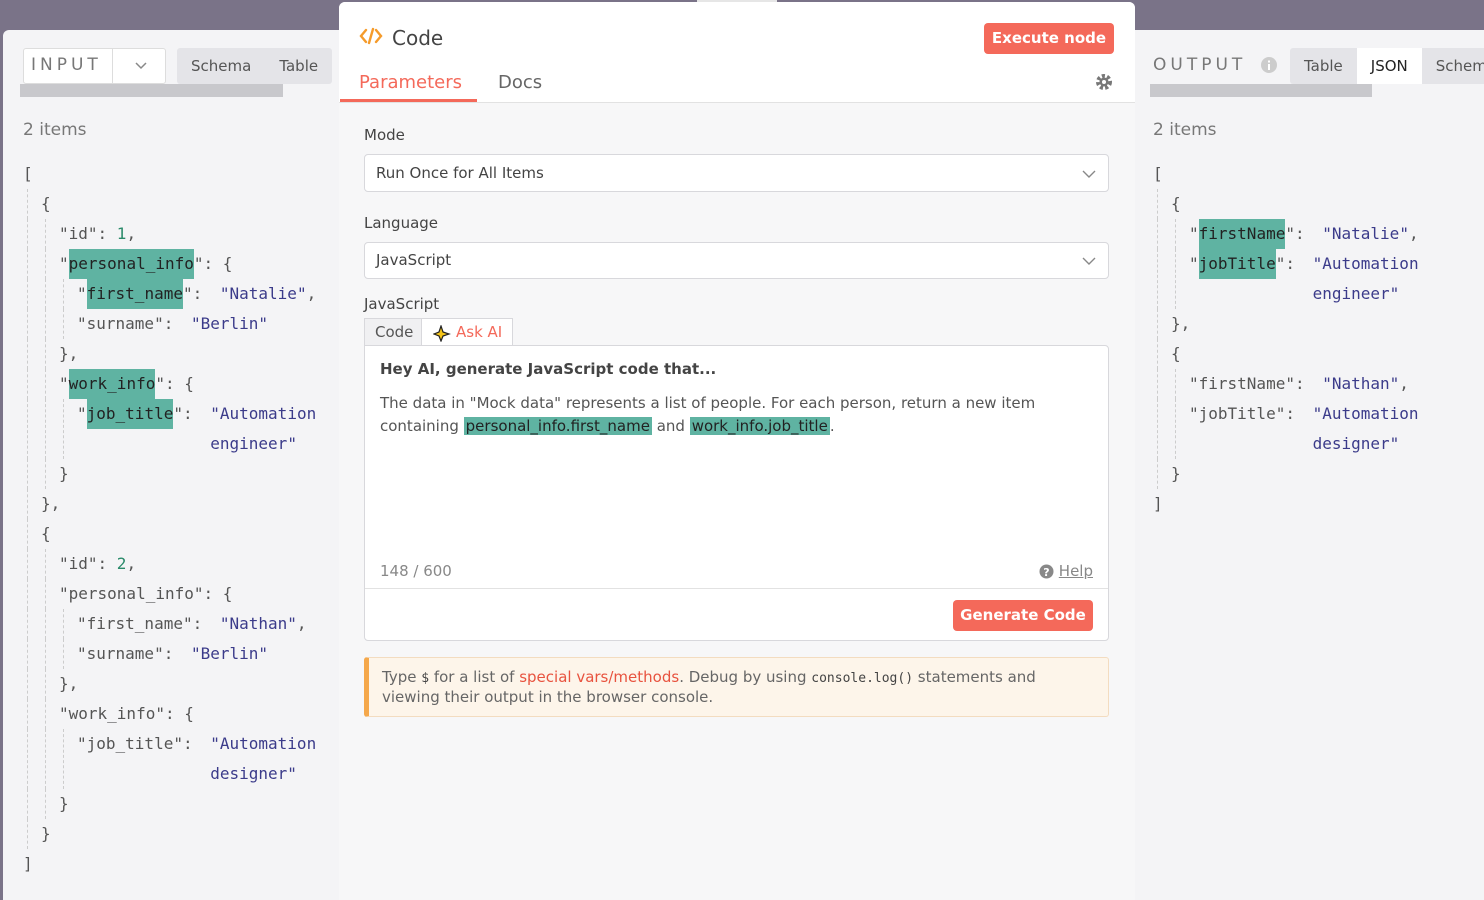  What do you see at coordinates (126, 713) in the screenshot?
I see `text: "work_info": {` at bounding box center [126, 713].